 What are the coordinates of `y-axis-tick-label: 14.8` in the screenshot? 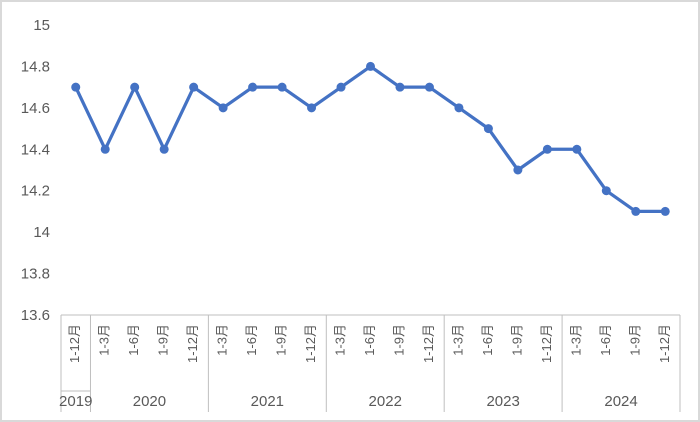 It's located at (35, 66).